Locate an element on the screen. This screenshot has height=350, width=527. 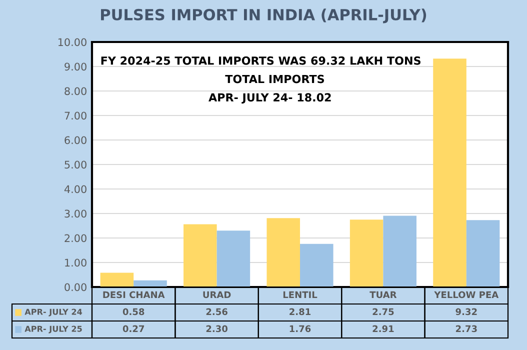
y-tick-label: 6.00 is located at coordinates (75, 140).